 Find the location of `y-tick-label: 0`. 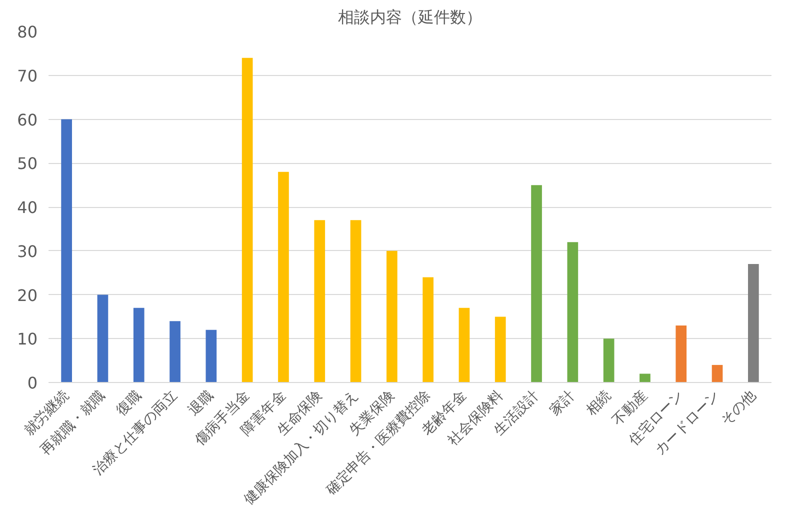

y-tick-label: 0 is located at coordinates (32, 383).